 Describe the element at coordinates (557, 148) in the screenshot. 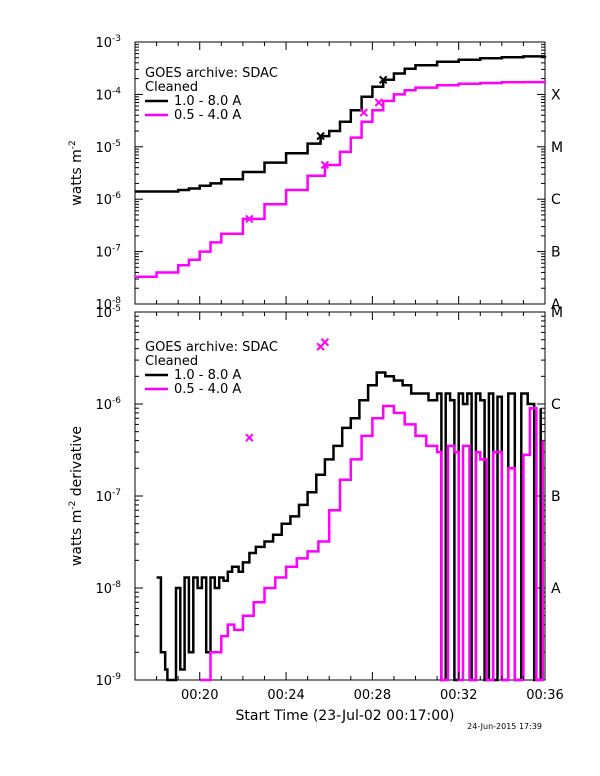

I see `flux-class-label: M` at that location.